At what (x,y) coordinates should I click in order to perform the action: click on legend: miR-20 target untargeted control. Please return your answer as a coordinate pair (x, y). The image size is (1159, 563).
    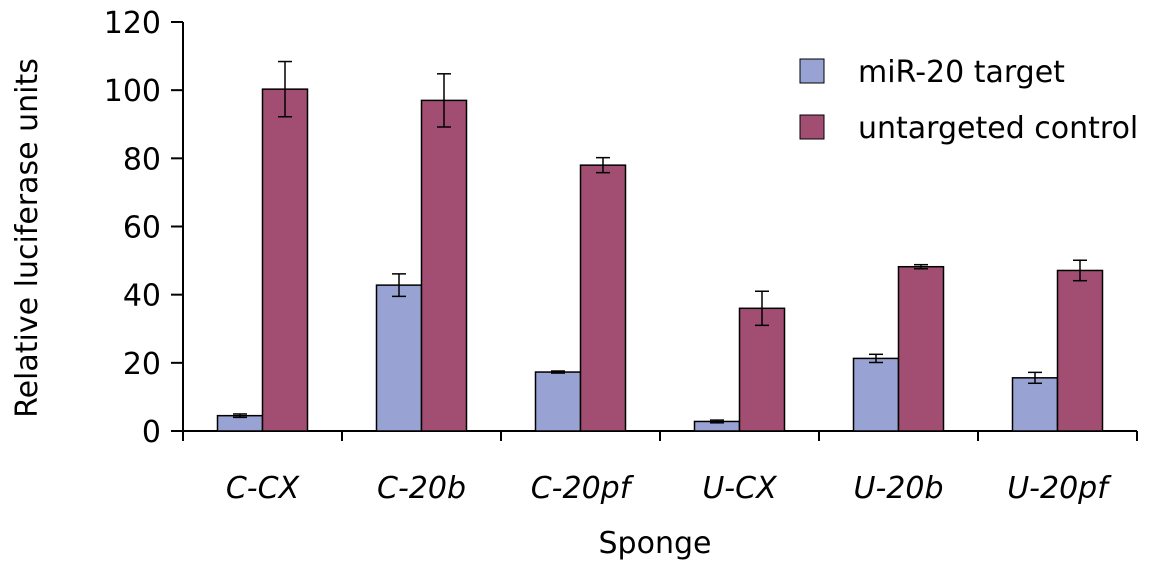
    Looking at the image, I should click on (968, 100).